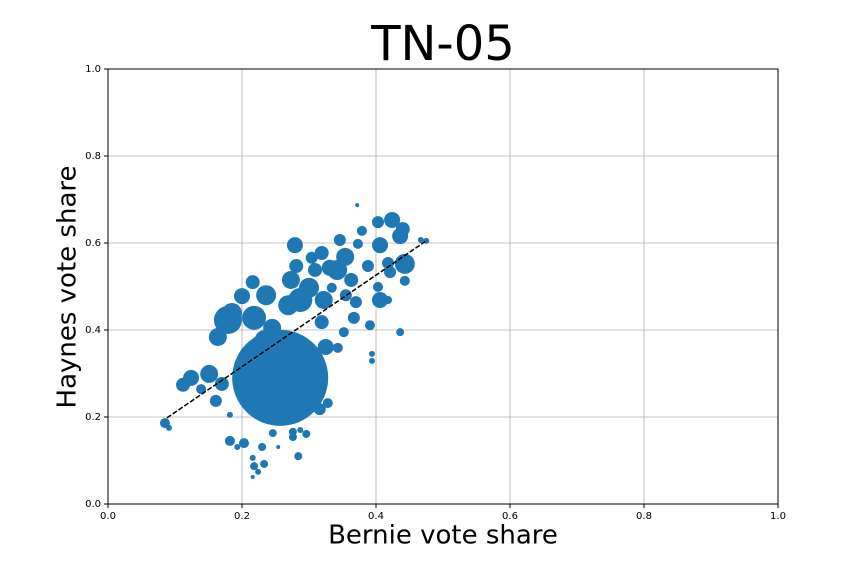 The height and width of the screenshot is (576, 864). I want to click on x-tick-label: 0.0, so click(108, 516).